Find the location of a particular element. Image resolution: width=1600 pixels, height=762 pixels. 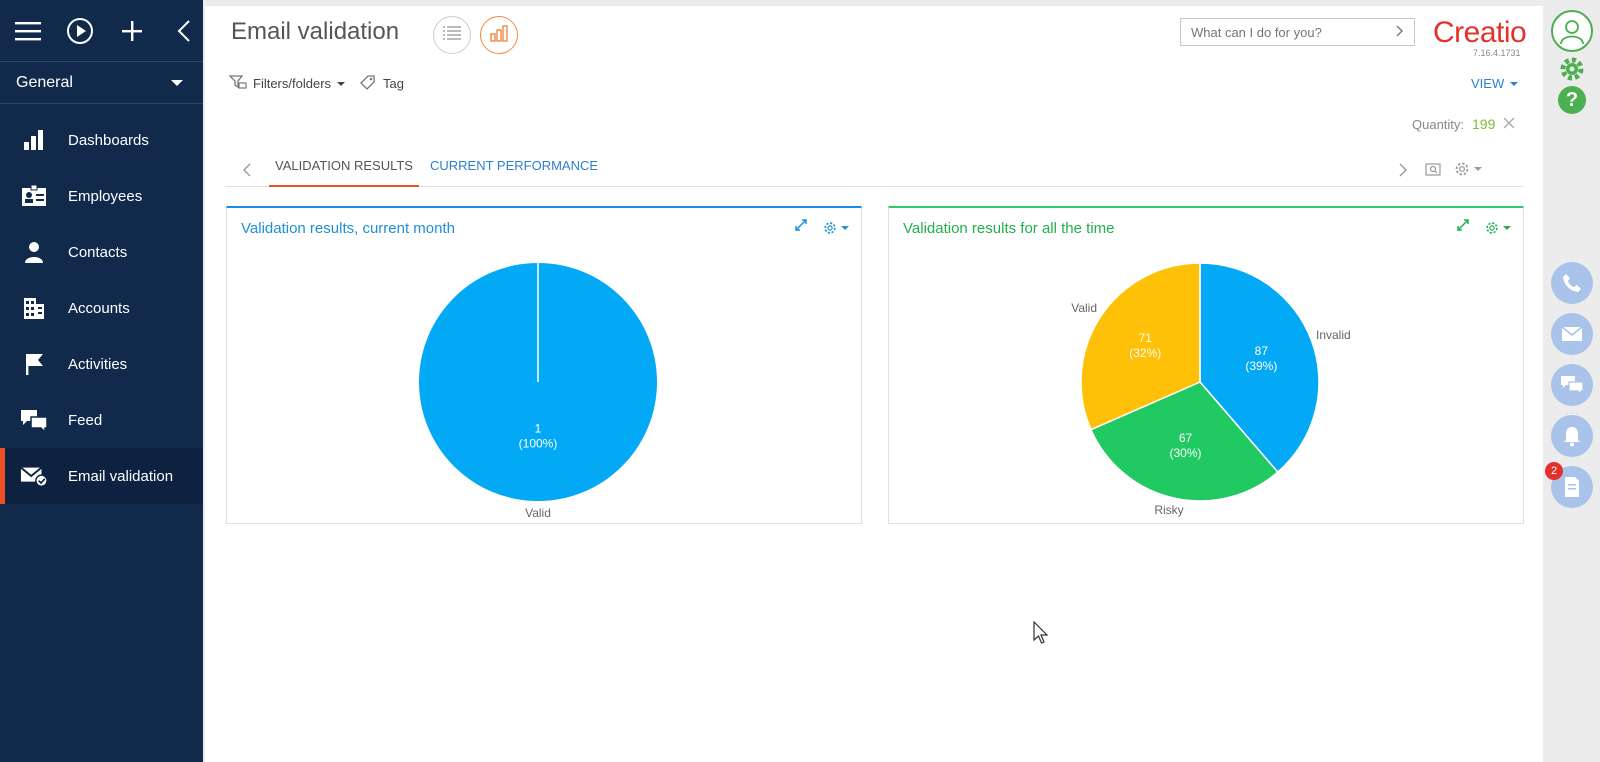

tag-button: Tag is located at coordinates (381, 83).